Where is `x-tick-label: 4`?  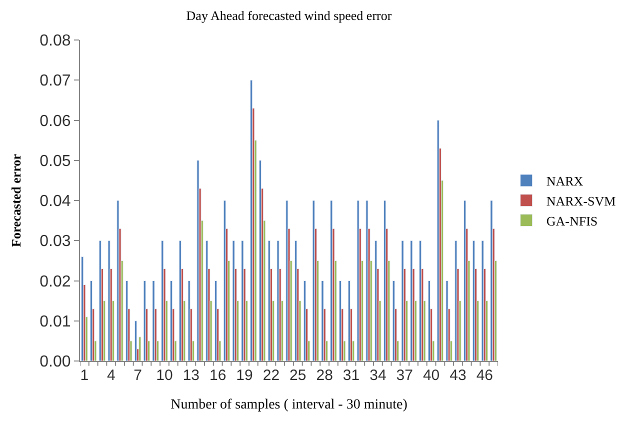
x-tick-label: 4 is located at coordinates (111, 375).